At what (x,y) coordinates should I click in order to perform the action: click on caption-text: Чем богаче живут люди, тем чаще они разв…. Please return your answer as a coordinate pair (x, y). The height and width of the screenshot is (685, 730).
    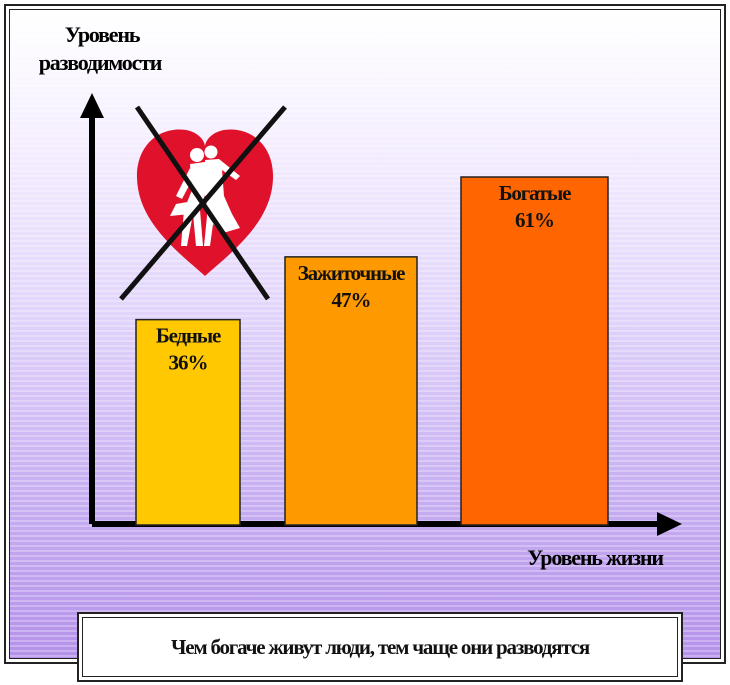
    Looking at the image, I should click on (380, 647).